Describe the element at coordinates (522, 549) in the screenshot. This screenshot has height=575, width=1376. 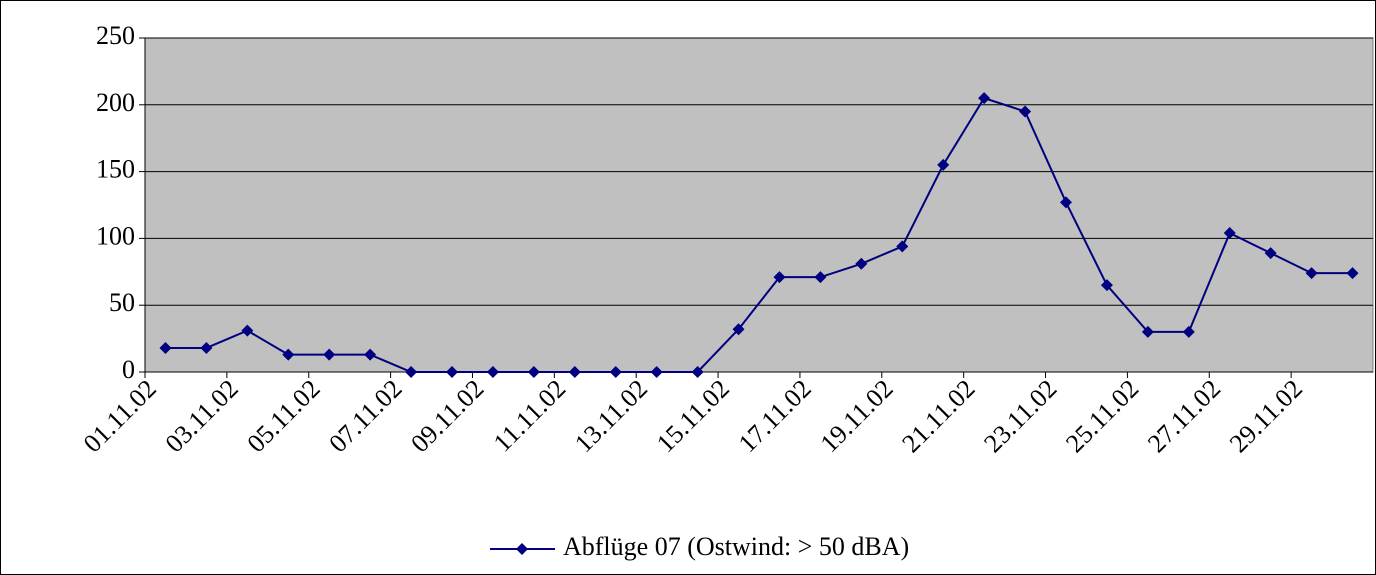
I see `legend-marker` at that location.